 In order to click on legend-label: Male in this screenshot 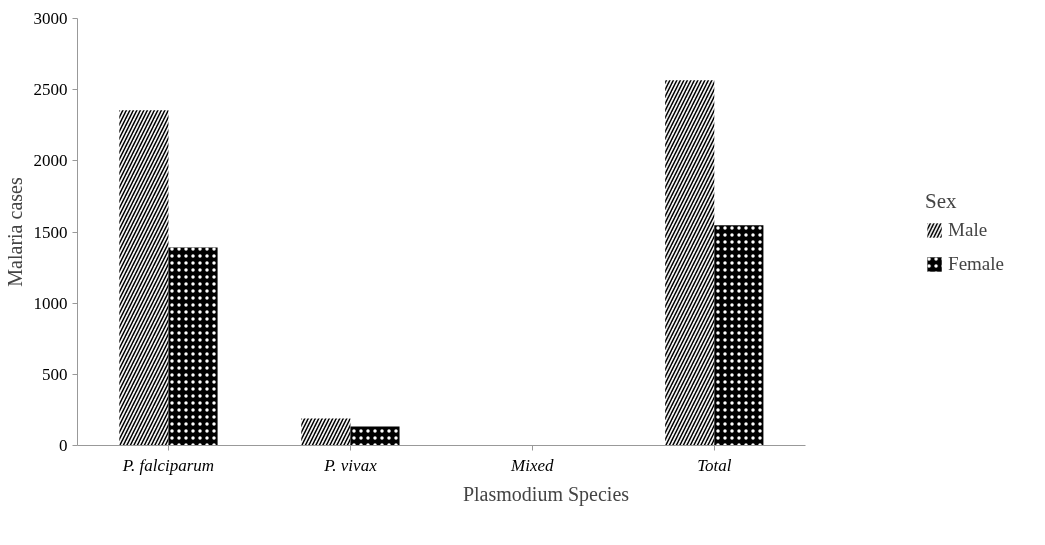, I will do `click(968, 229)`.